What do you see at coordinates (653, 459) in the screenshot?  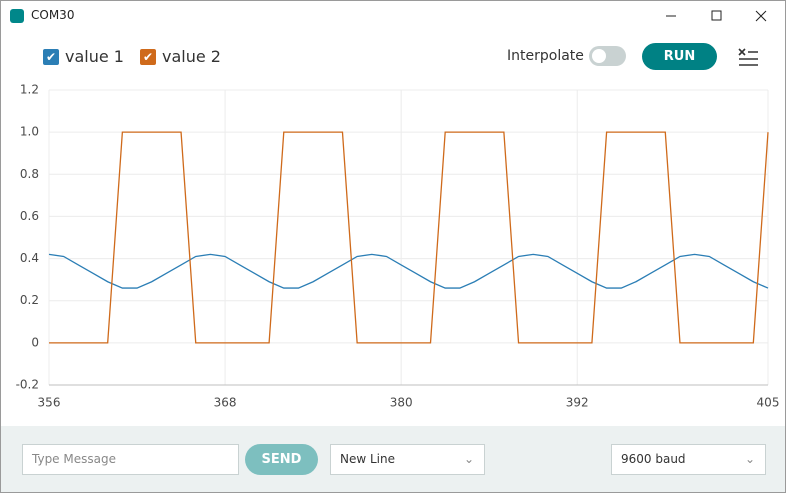 I see `baud-value: 9600 baud` at bounding box center [653, 459].